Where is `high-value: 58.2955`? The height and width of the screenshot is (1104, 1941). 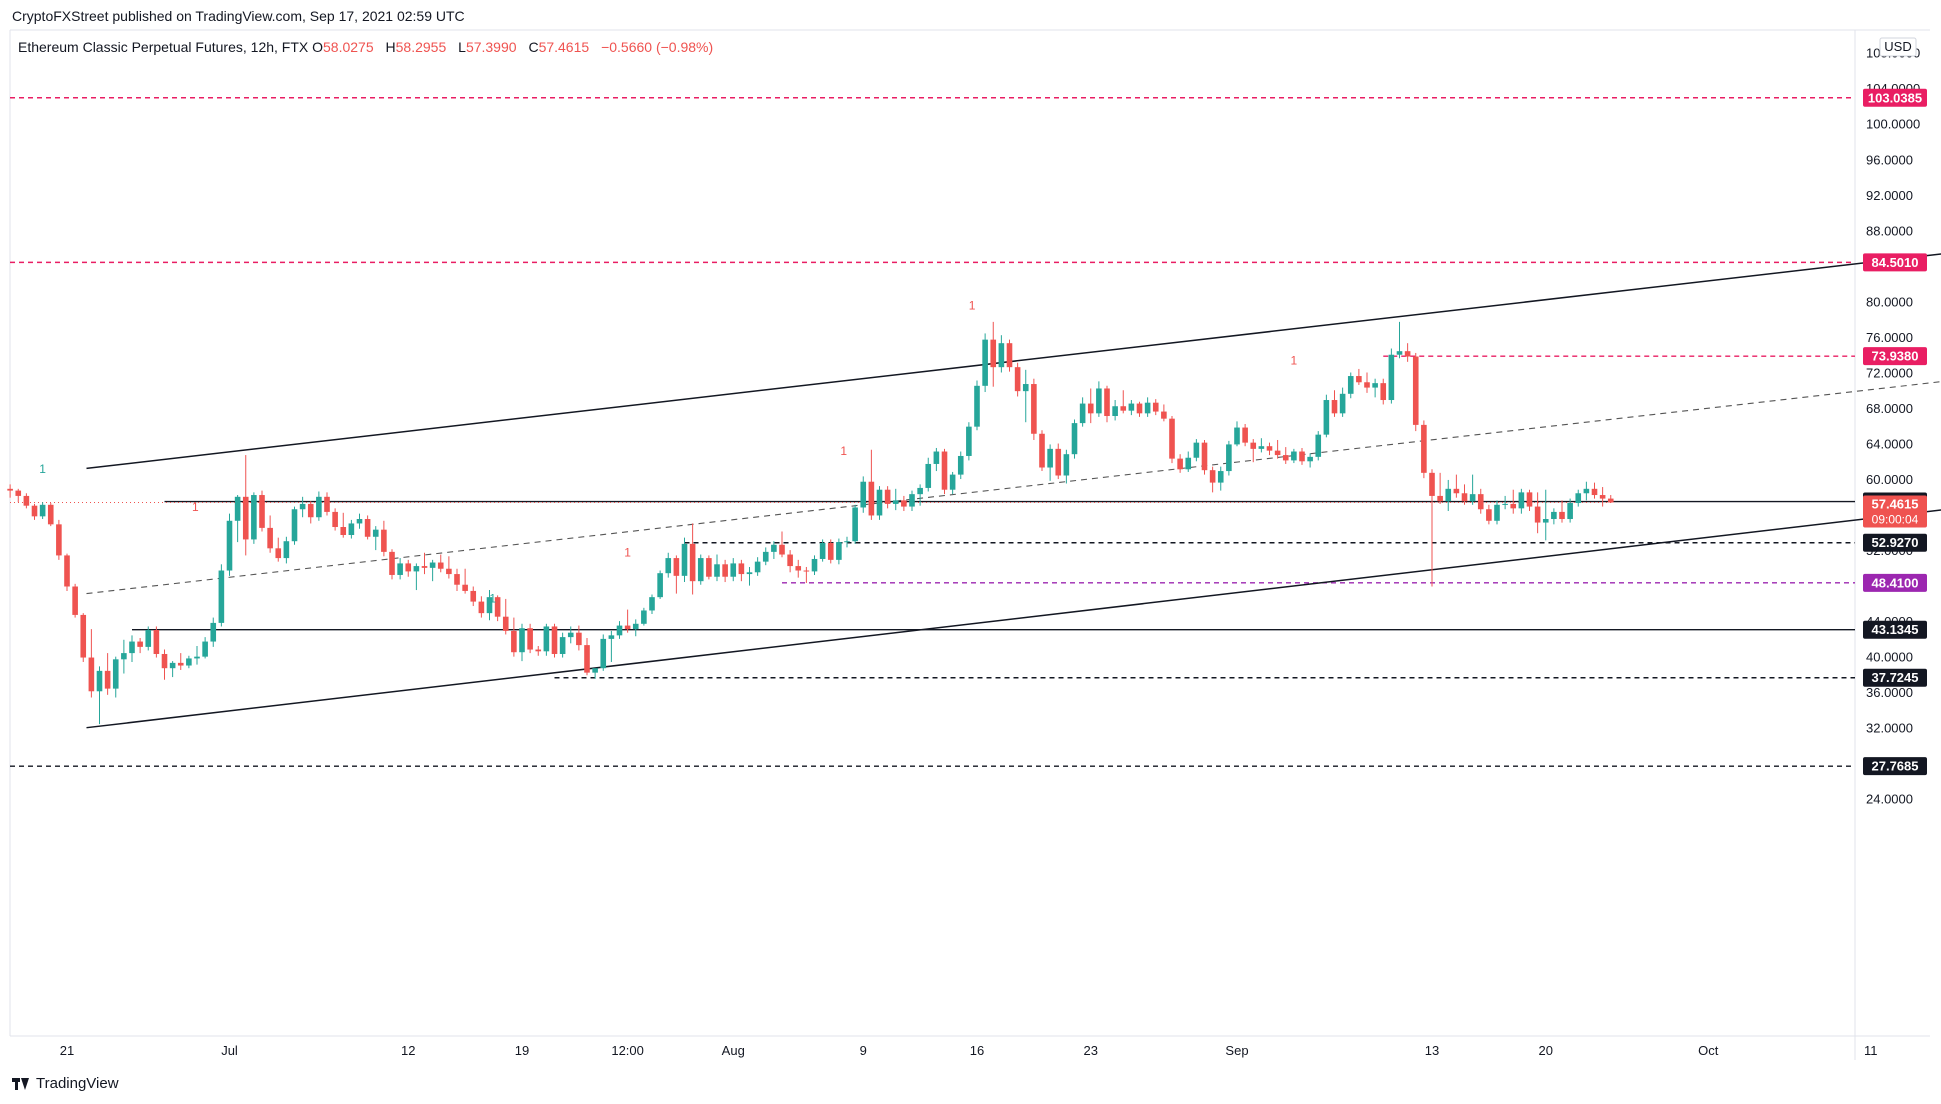
high-value: 58.2955 is located at coordinates (421, 47).